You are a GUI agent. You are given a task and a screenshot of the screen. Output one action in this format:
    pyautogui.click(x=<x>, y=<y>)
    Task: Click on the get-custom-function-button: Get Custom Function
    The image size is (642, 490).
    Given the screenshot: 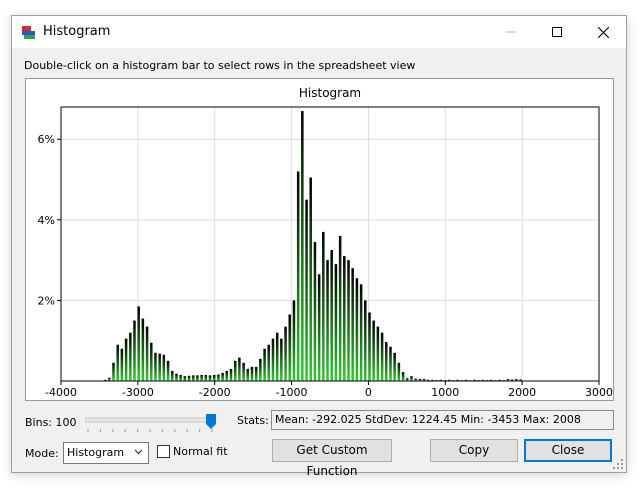 What is the action you would take?
    pyautogui.click(x=332, y=458)
    